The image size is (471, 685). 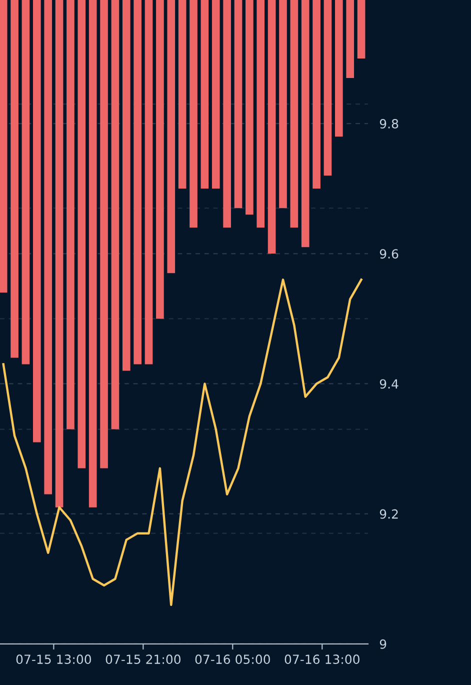 What do you see at coordinates (232, 659) in the screenshot?
I see `x-tick-label: 07-16 05:00` at bounding box center [232, 659].